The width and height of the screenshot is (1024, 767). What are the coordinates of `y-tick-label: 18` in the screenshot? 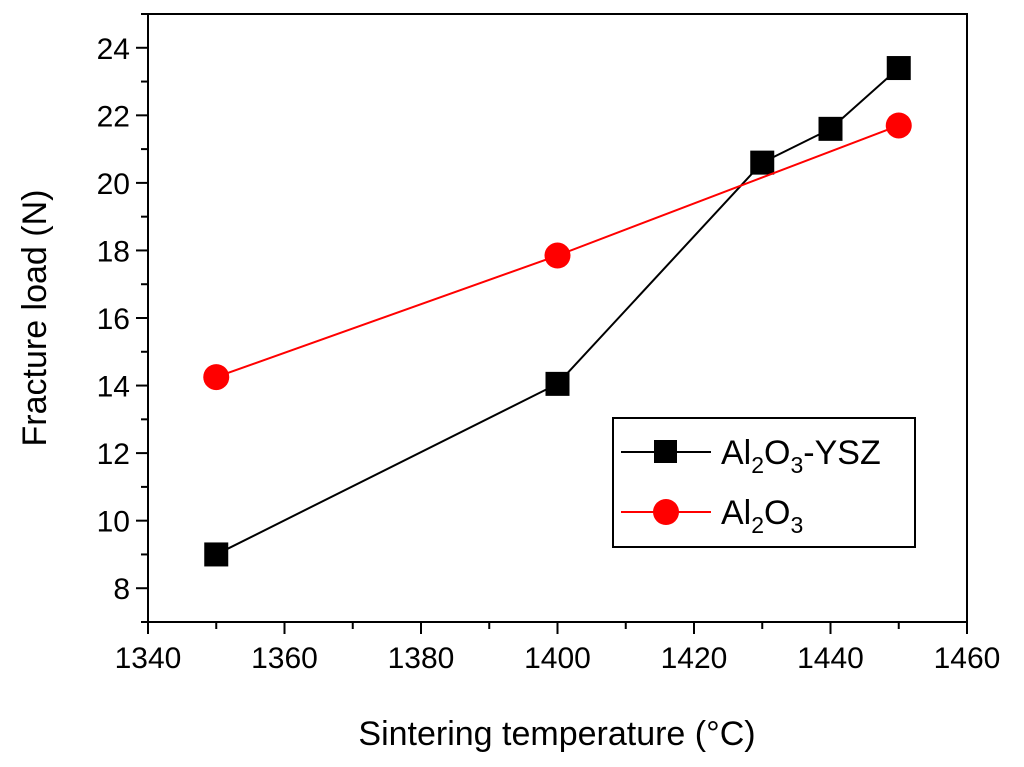 It's located at (113, 251).